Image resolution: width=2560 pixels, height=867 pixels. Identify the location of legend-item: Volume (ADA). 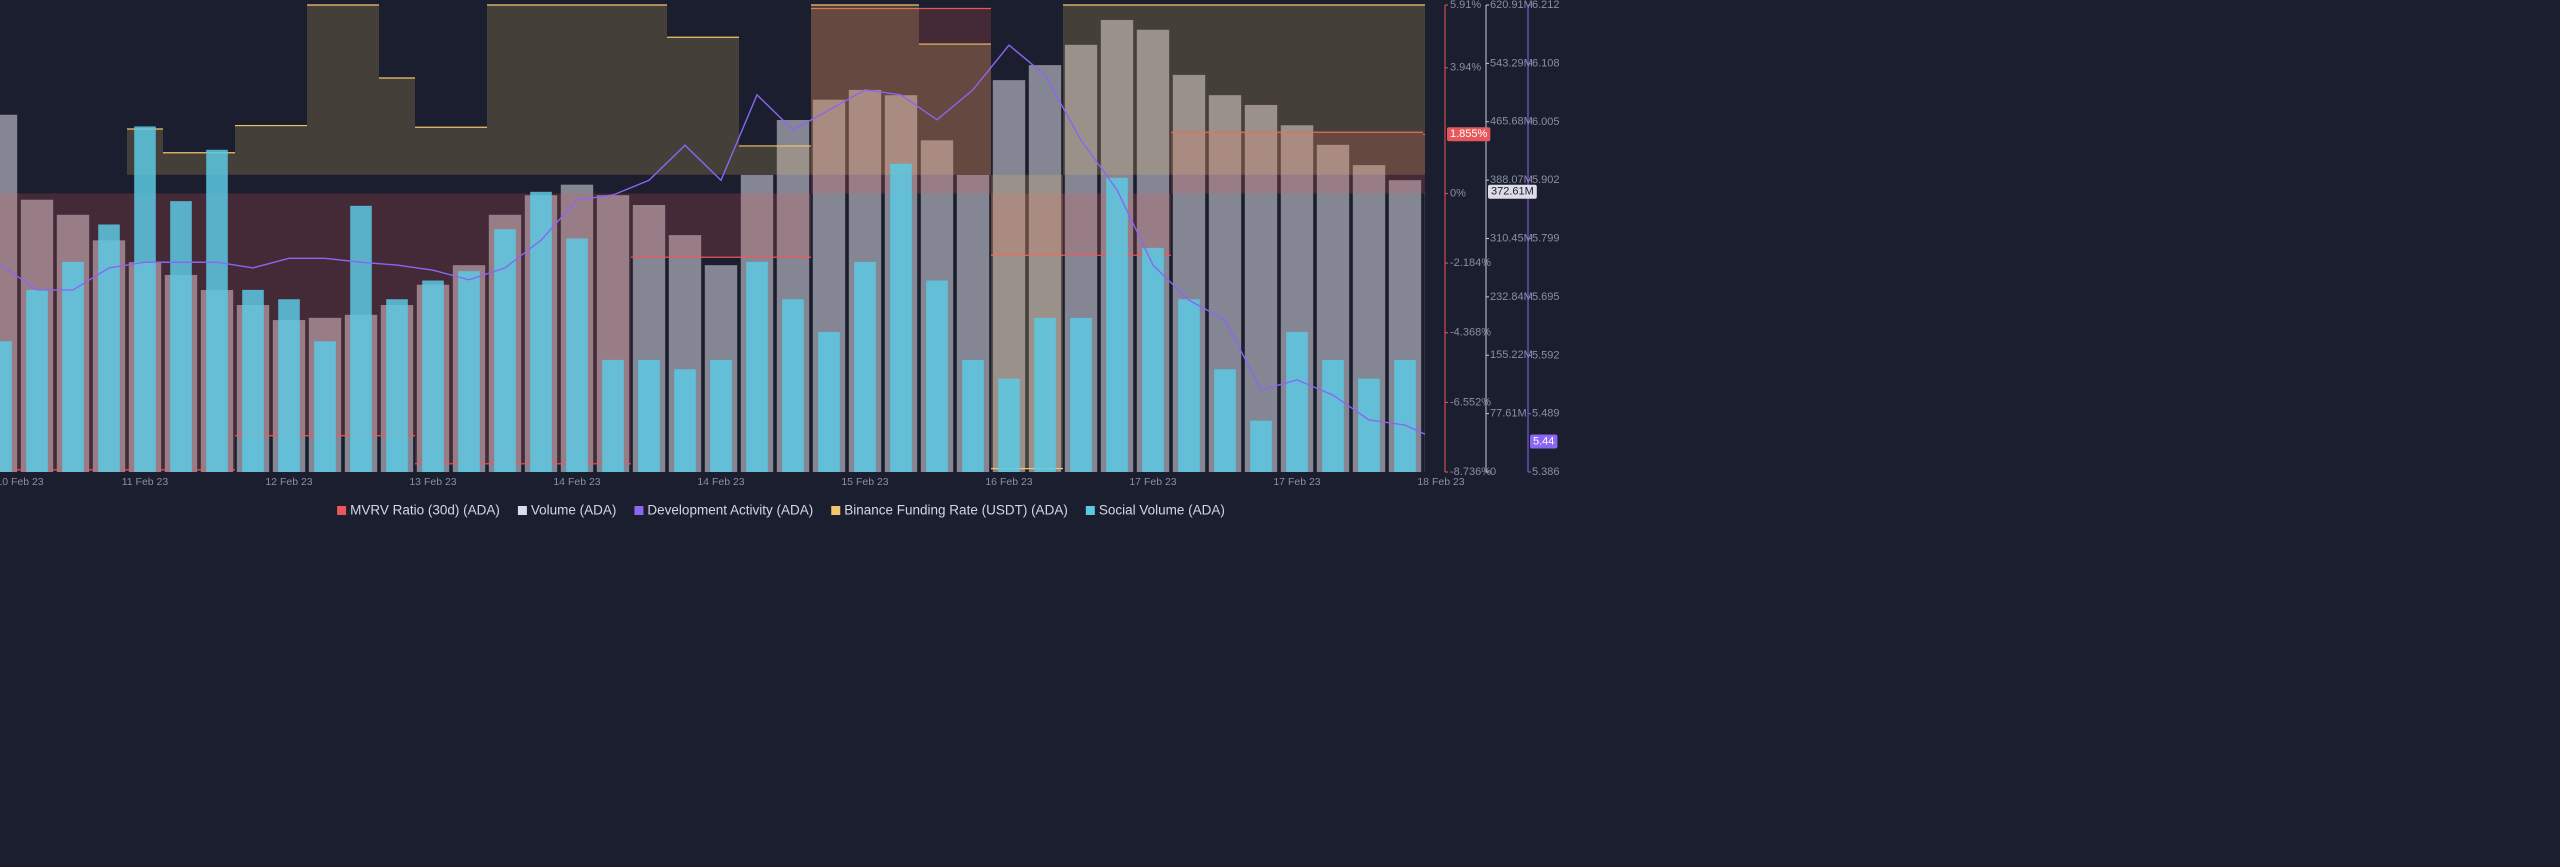
(566, 510).